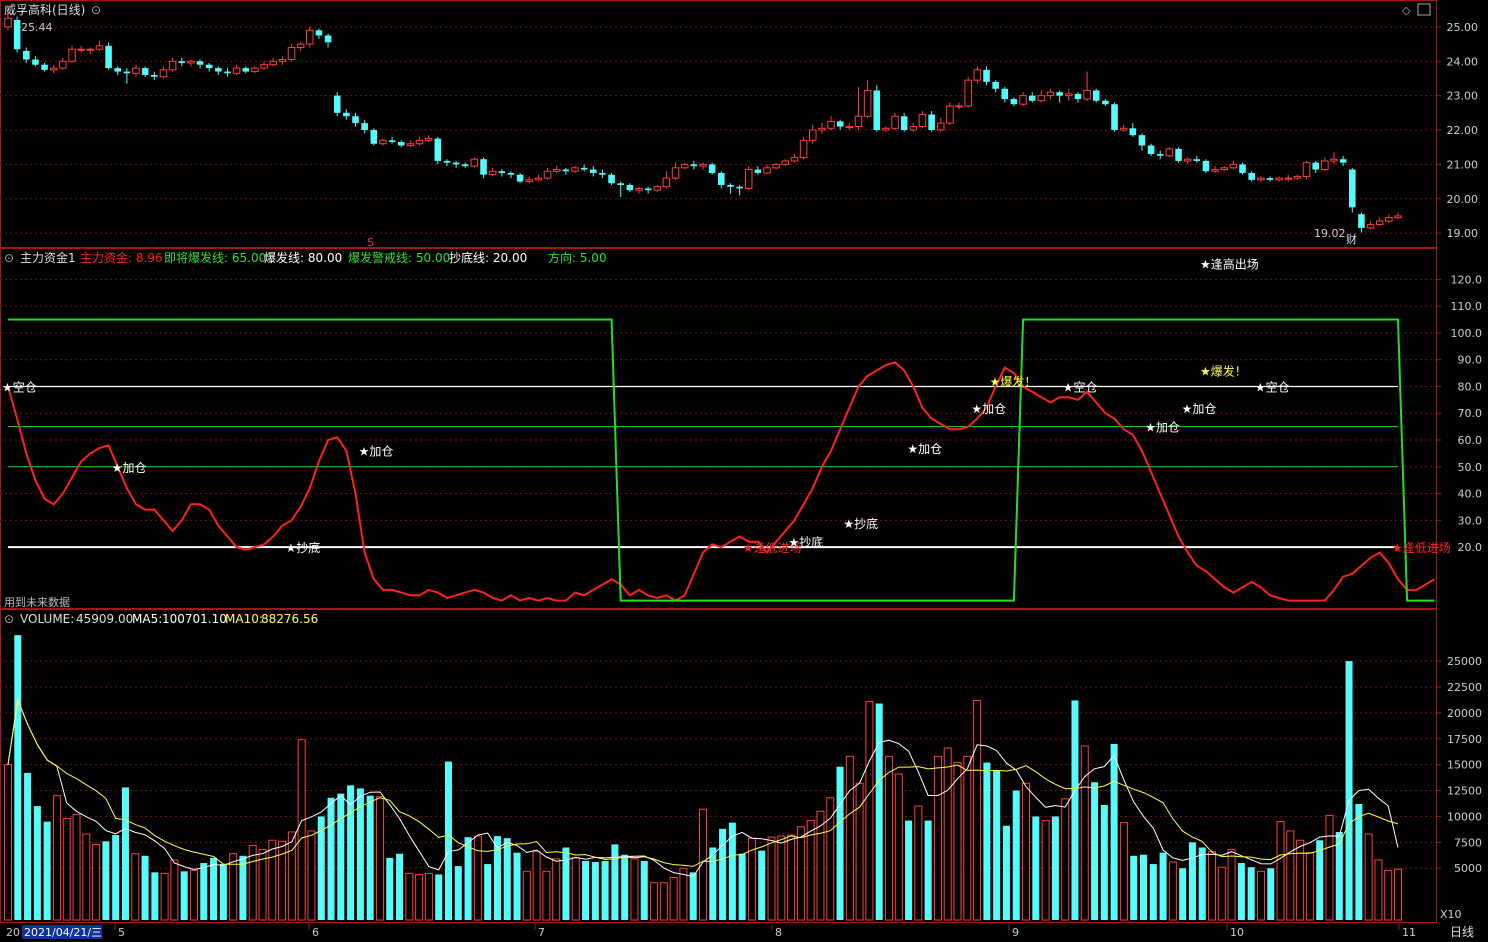  Describe the element at coordinates (9, 258) in the screenshot. I see `indicator-collapse-icon: ⊙` at that location.